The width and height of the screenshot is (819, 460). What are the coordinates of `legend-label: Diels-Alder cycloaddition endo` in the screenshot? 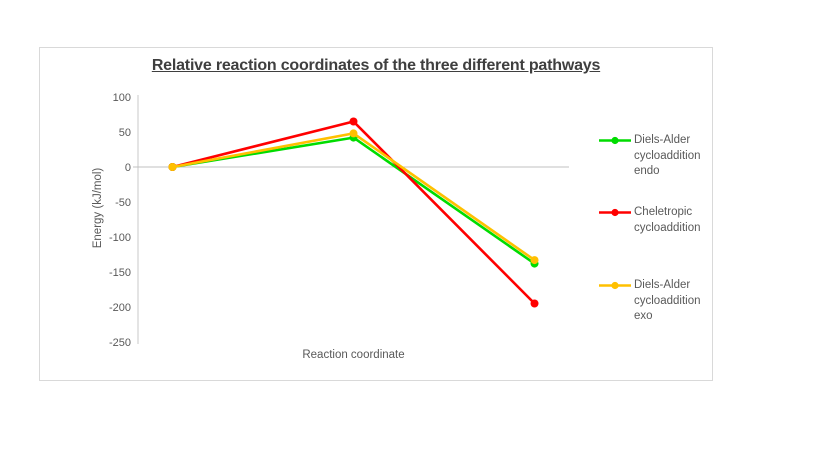 It's located at (667, 155).